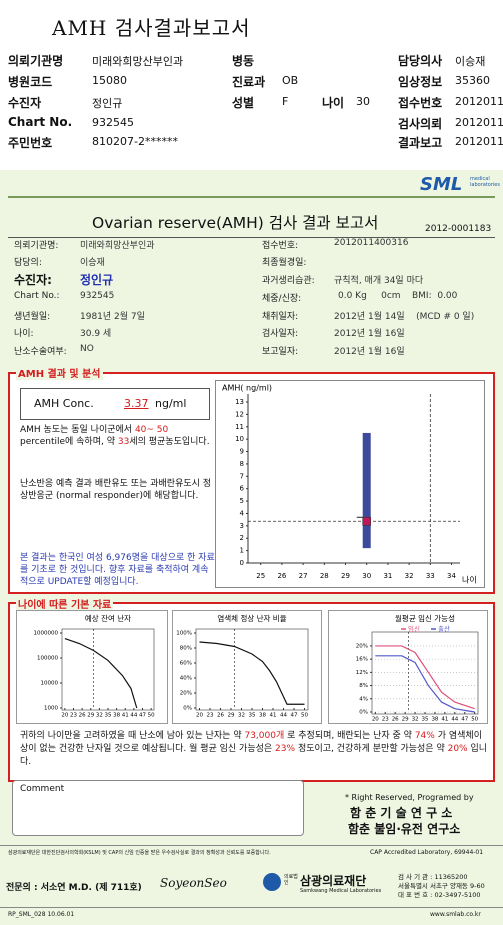  Describe the element at coordinates (30, 82) in the screenshot. I see `field-label: 병원코드` at that location.